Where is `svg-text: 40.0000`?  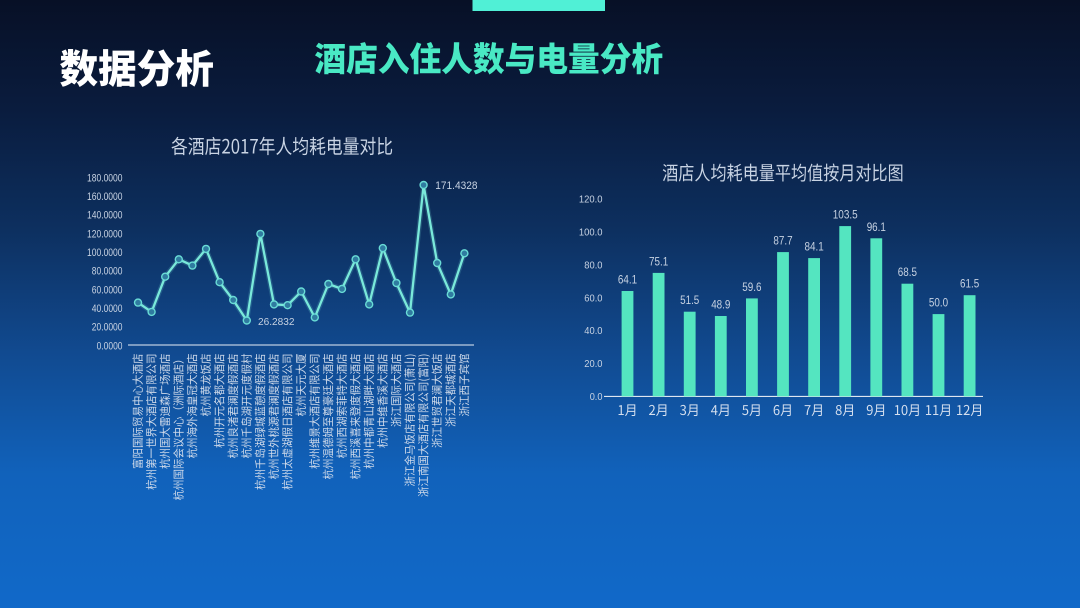
svg-text: 40.0000 is located at coordinates (107, 309).